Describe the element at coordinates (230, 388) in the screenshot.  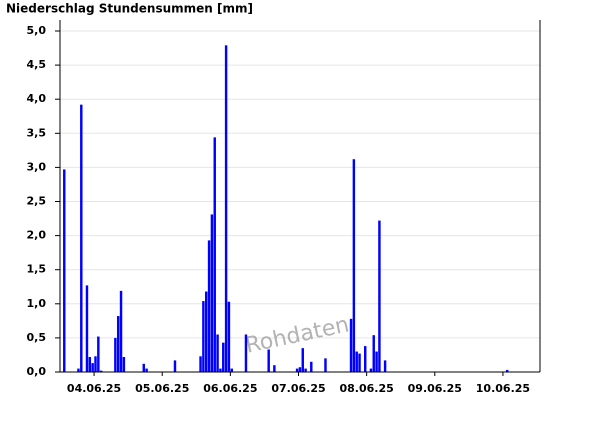
I see `x-tick-label: 06.06.25` at that location.